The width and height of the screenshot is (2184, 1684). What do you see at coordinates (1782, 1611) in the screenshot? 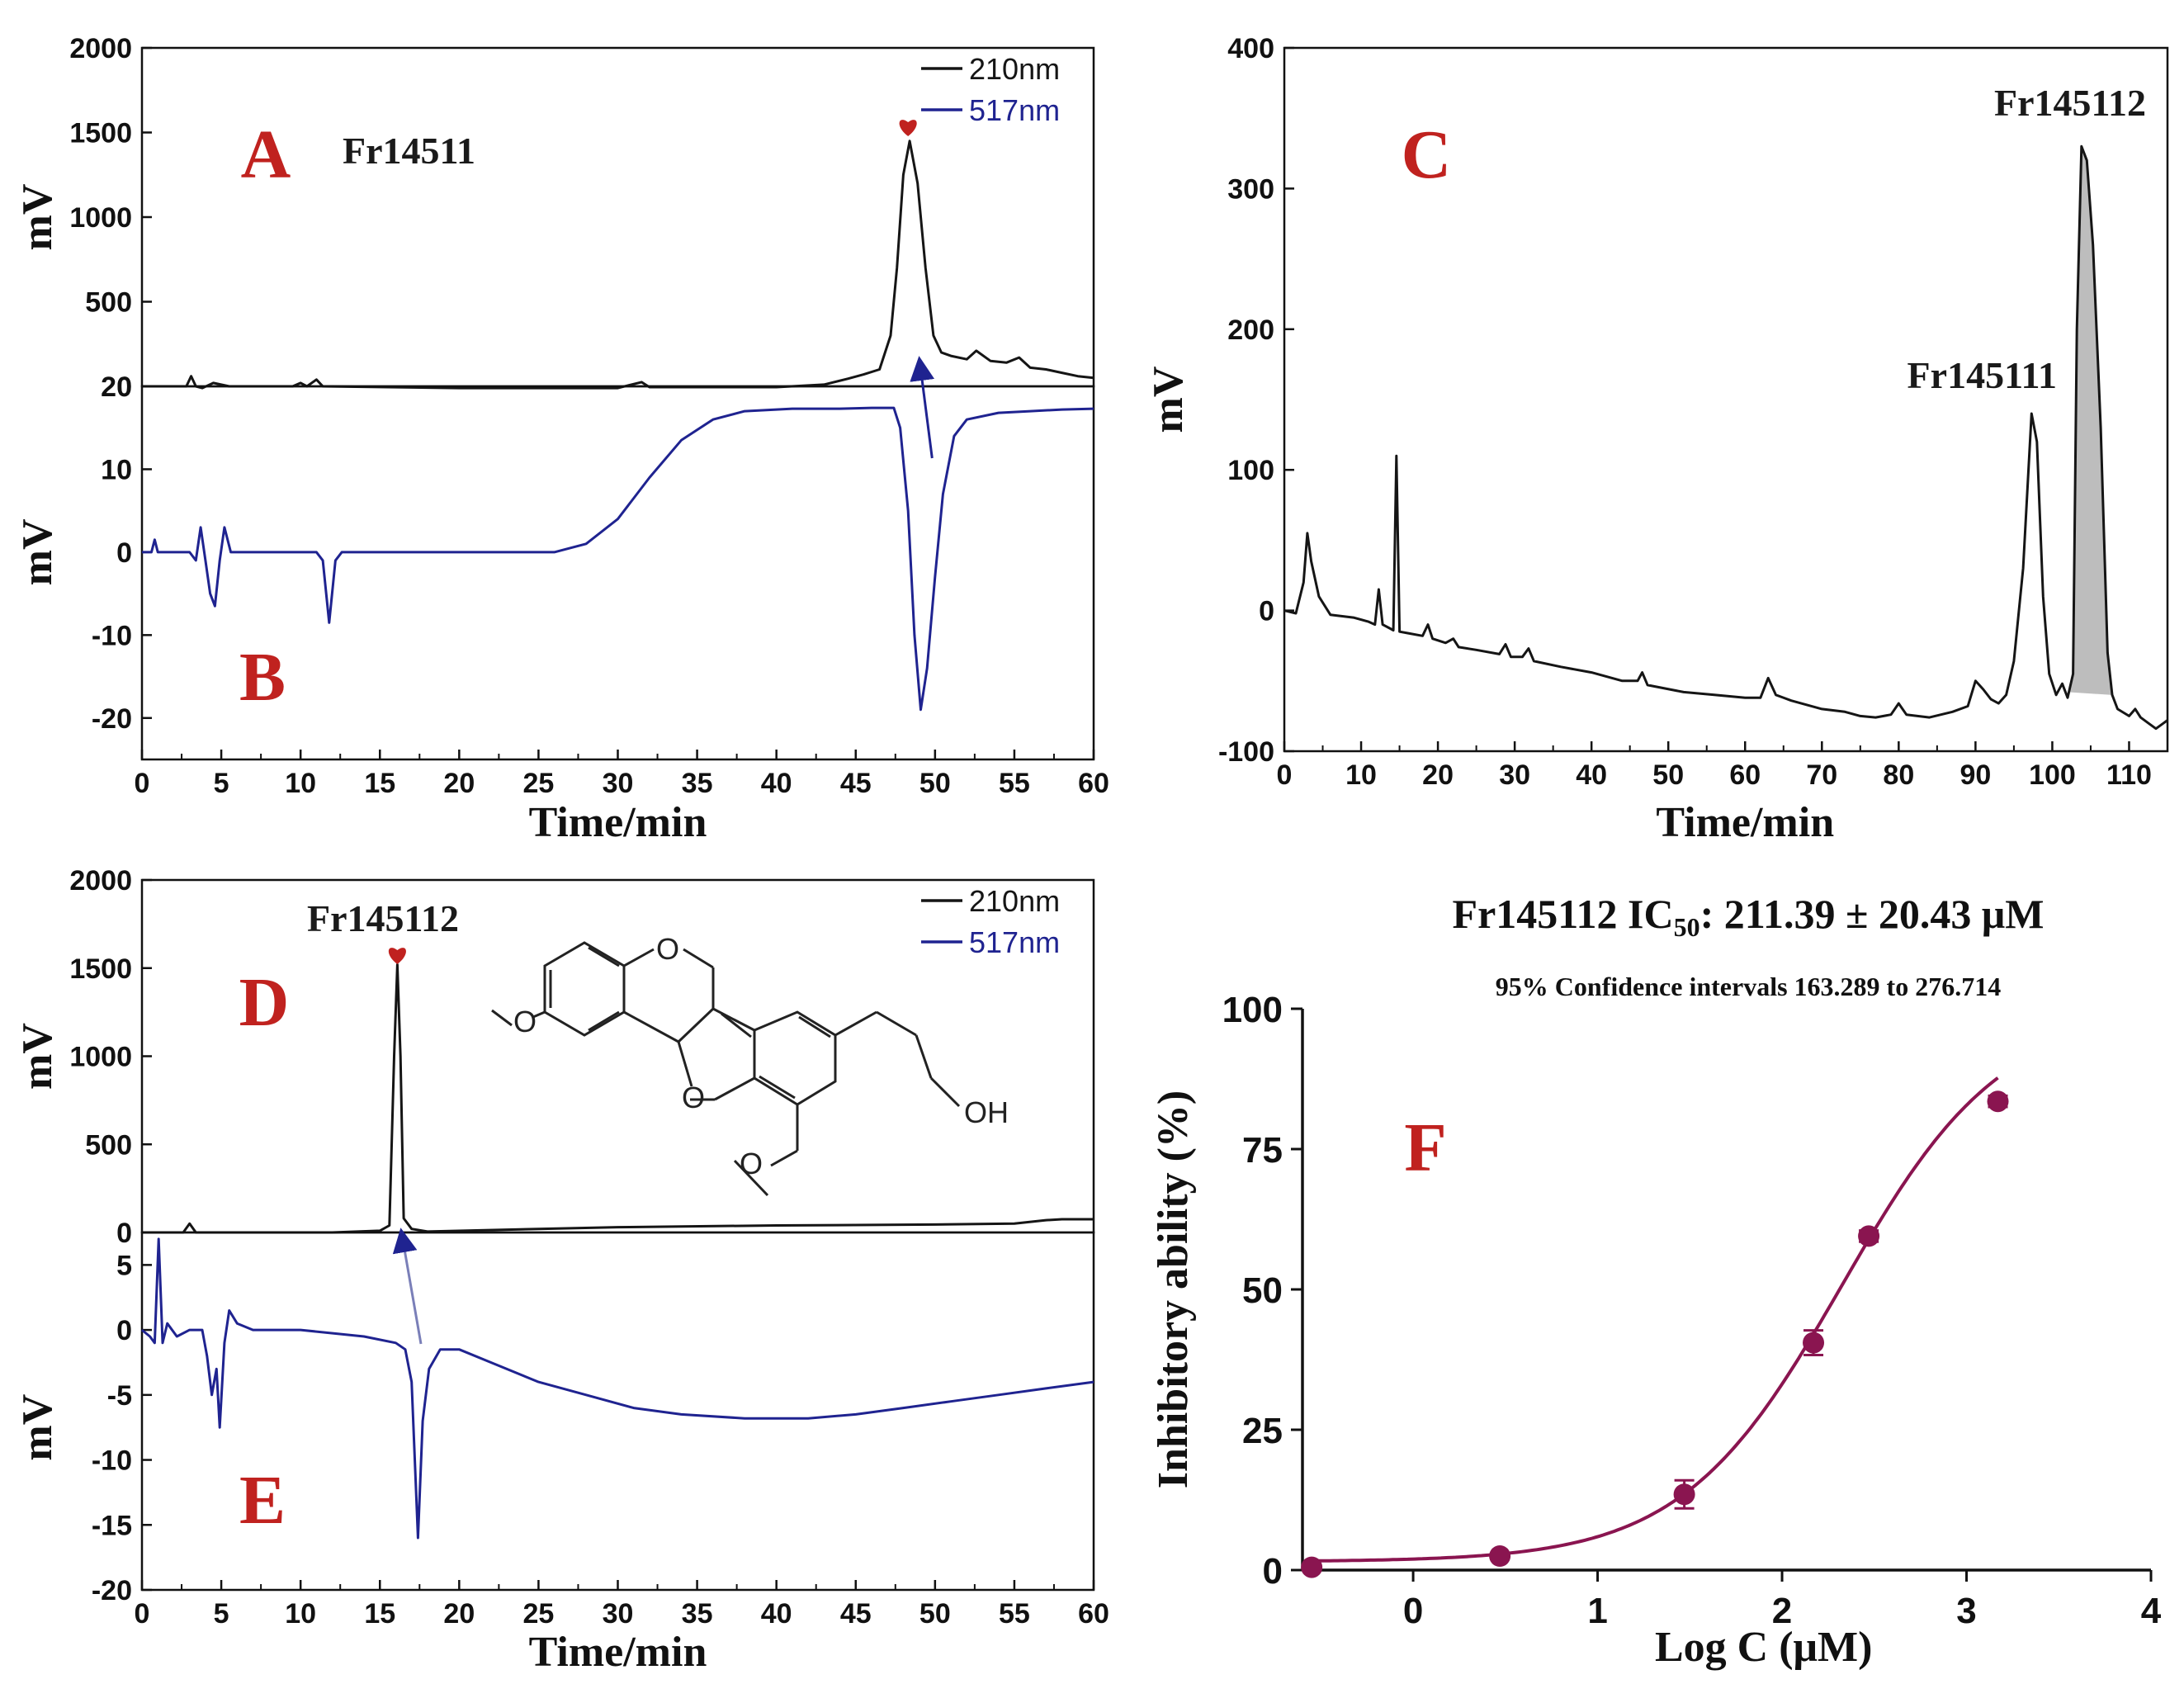
I see `panel-f-xtick-label: 2` at bounding box center [1782, 1611].